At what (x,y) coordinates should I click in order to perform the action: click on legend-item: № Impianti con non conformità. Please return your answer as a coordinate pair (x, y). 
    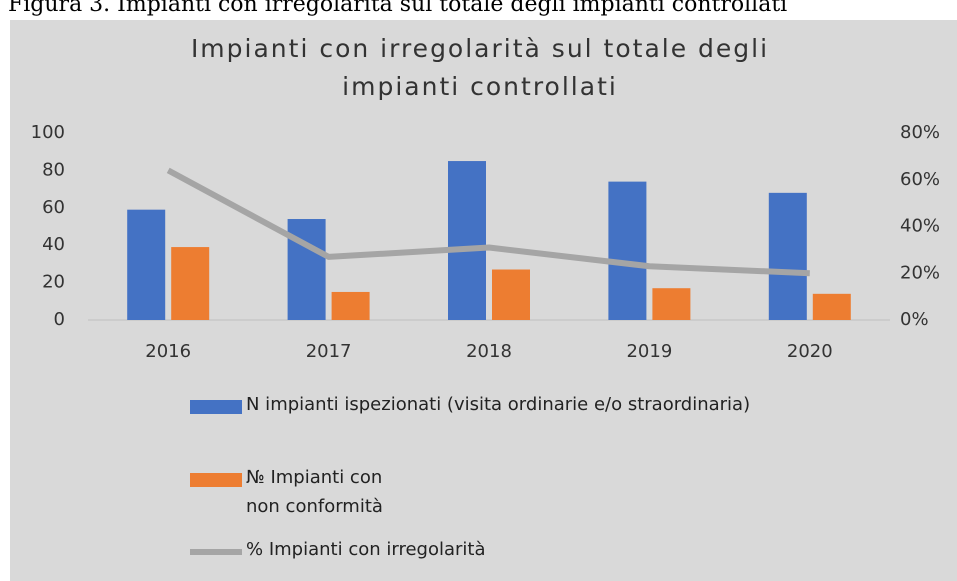
    Looking at the image, I should click on (303, 494).